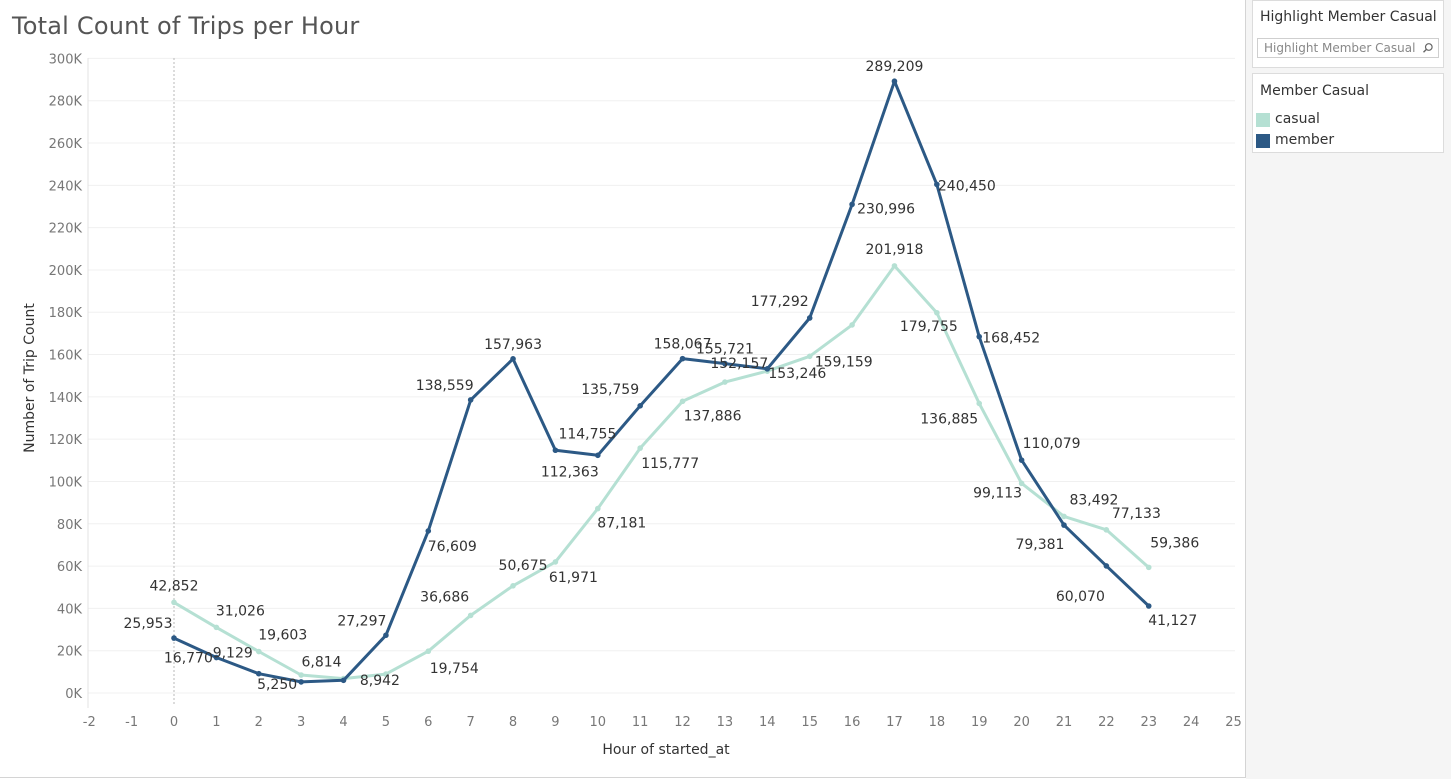 The width and height of the screenshot is (1451, 779). What do you see at coordinates (1263, 141) in the screenshot?
I see `legend-swatch-member` at bounding box center [1263, 141].